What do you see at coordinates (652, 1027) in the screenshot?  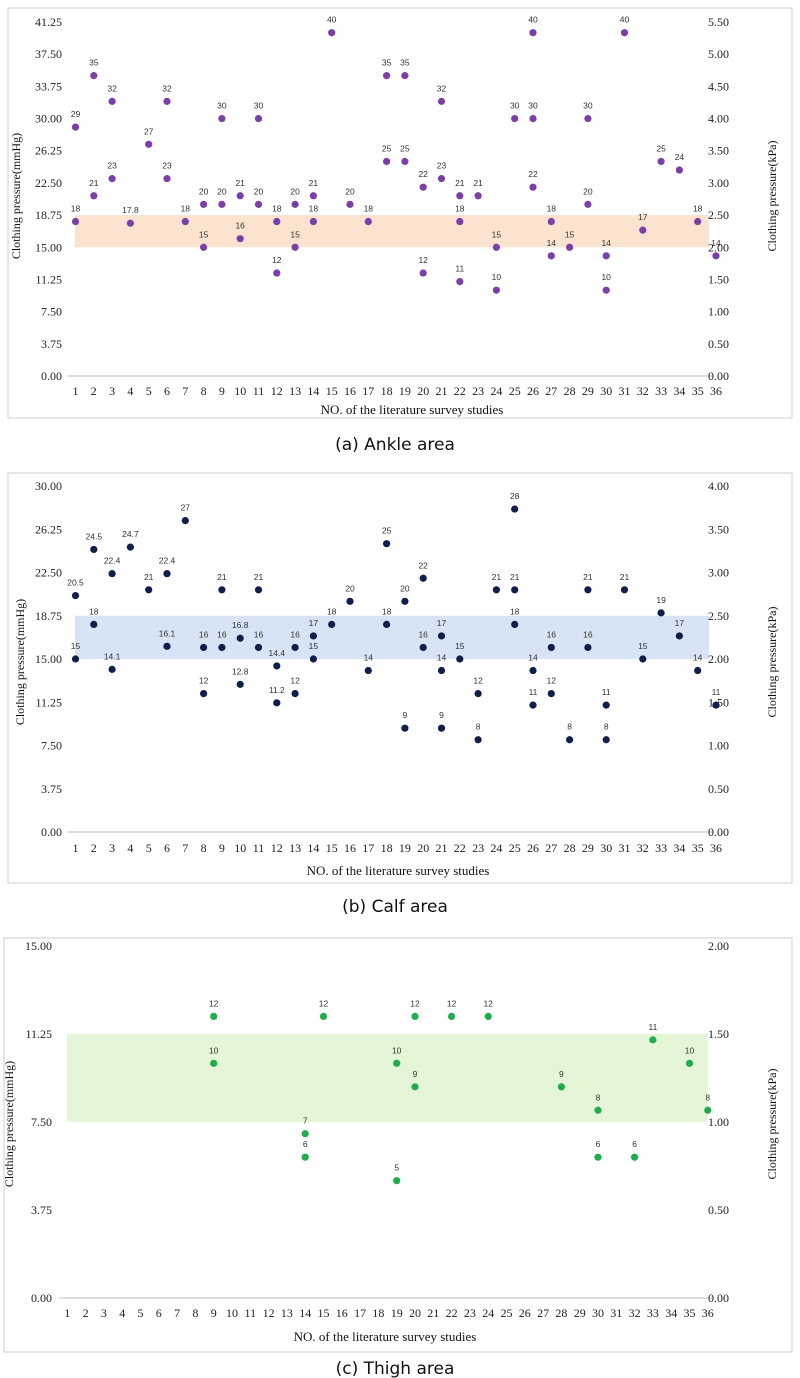 I see `data-label: 11` at bounding box center [652, 1027].